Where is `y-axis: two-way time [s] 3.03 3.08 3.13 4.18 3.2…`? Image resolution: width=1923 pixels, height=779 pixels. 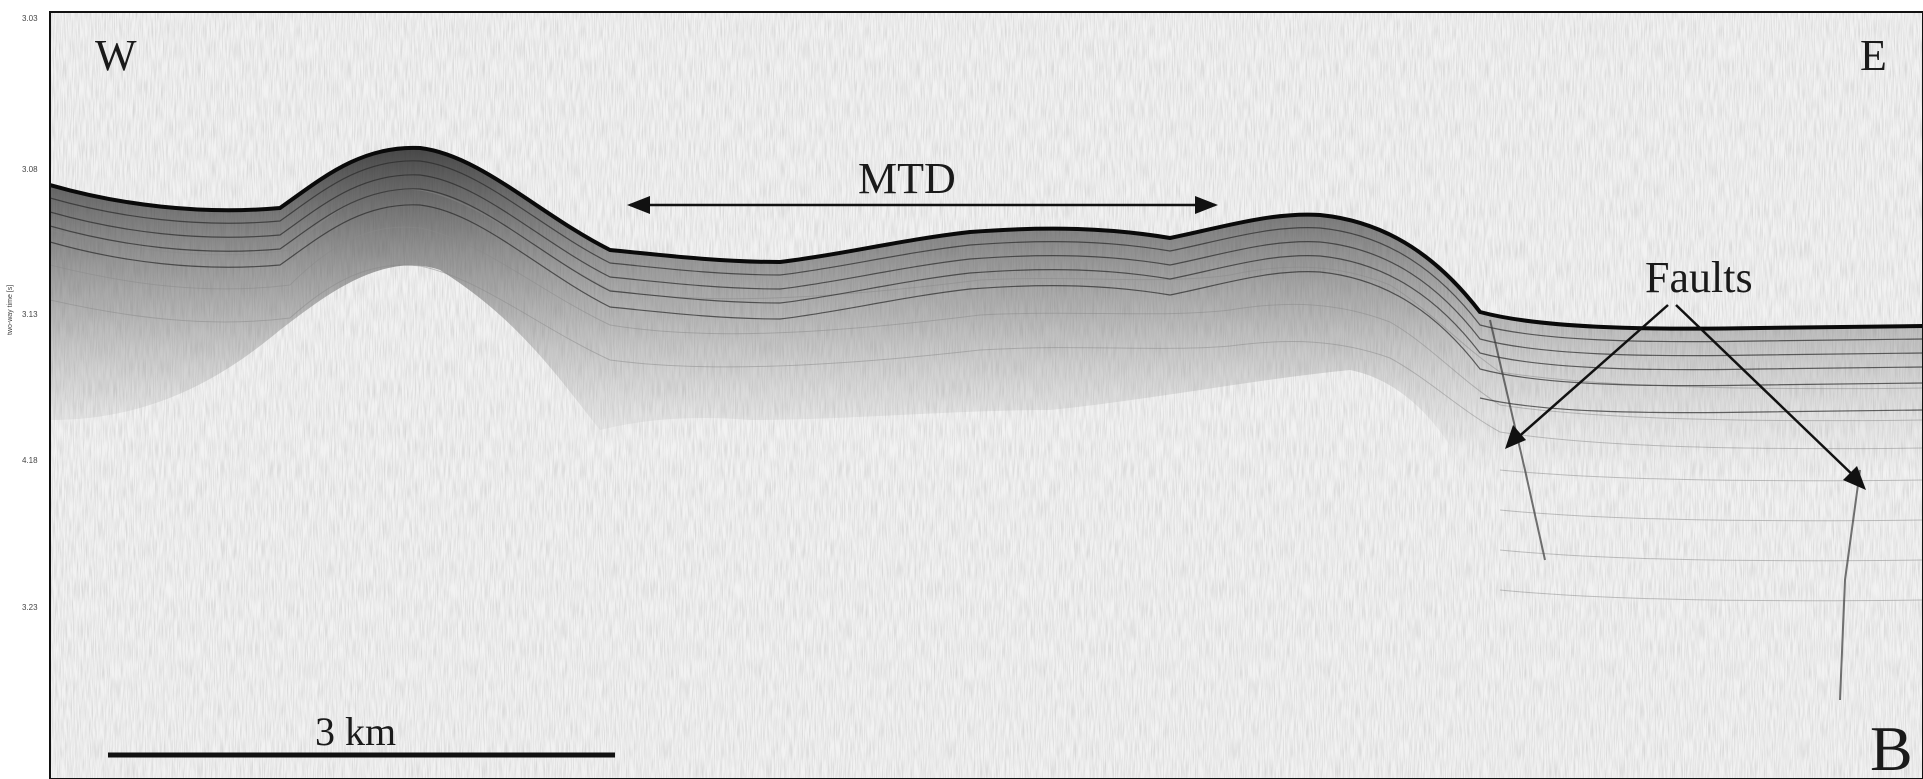 y-axis: two-way time [s] 3.03 3.08 3.13 4.18 3.2… is located at coordinates (22, 313).